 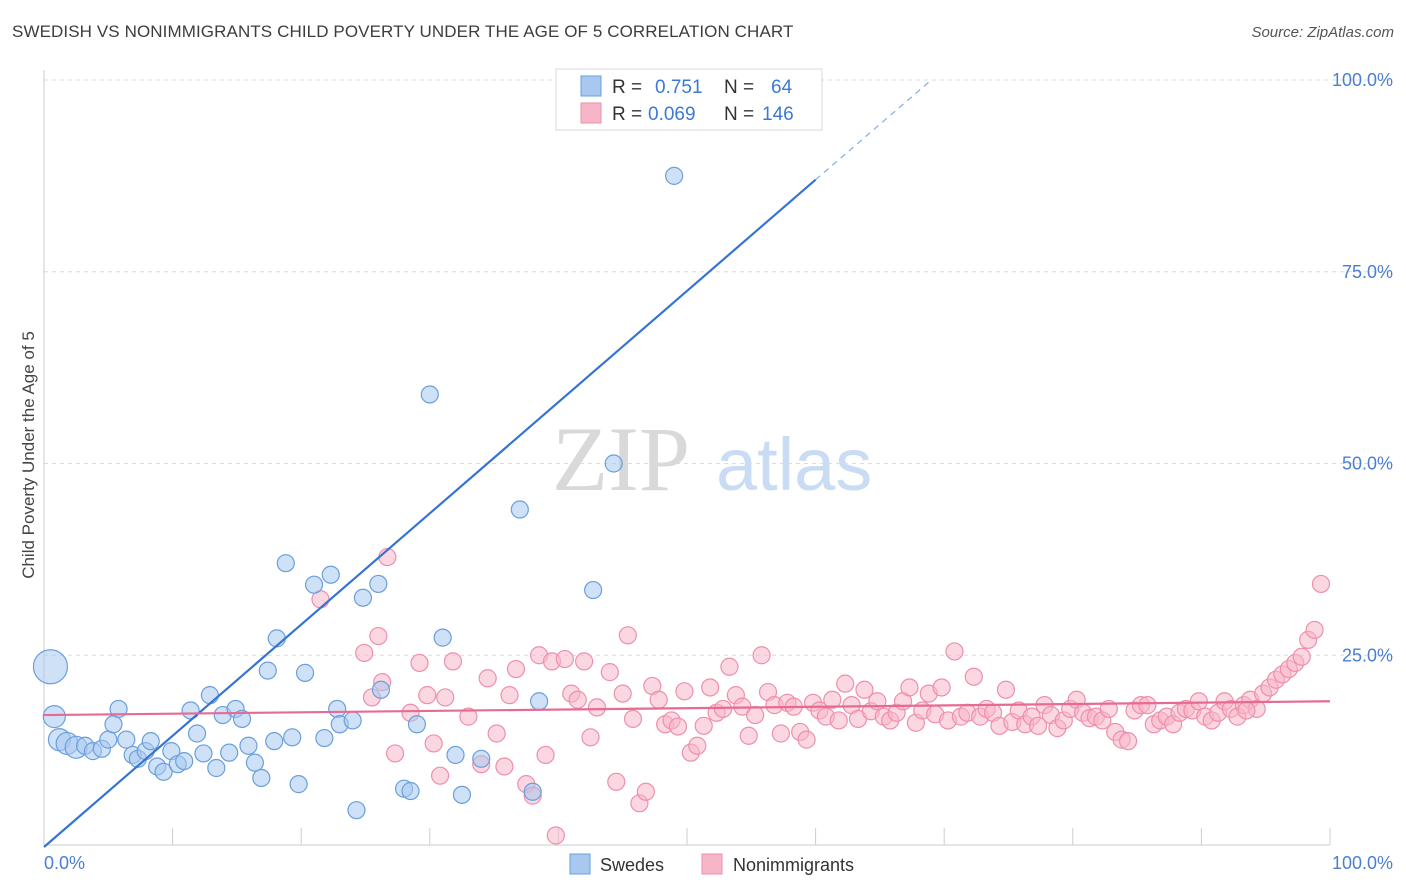 I want to click on legend-swatch-nonimmigrants, so click(x=712, y=864).